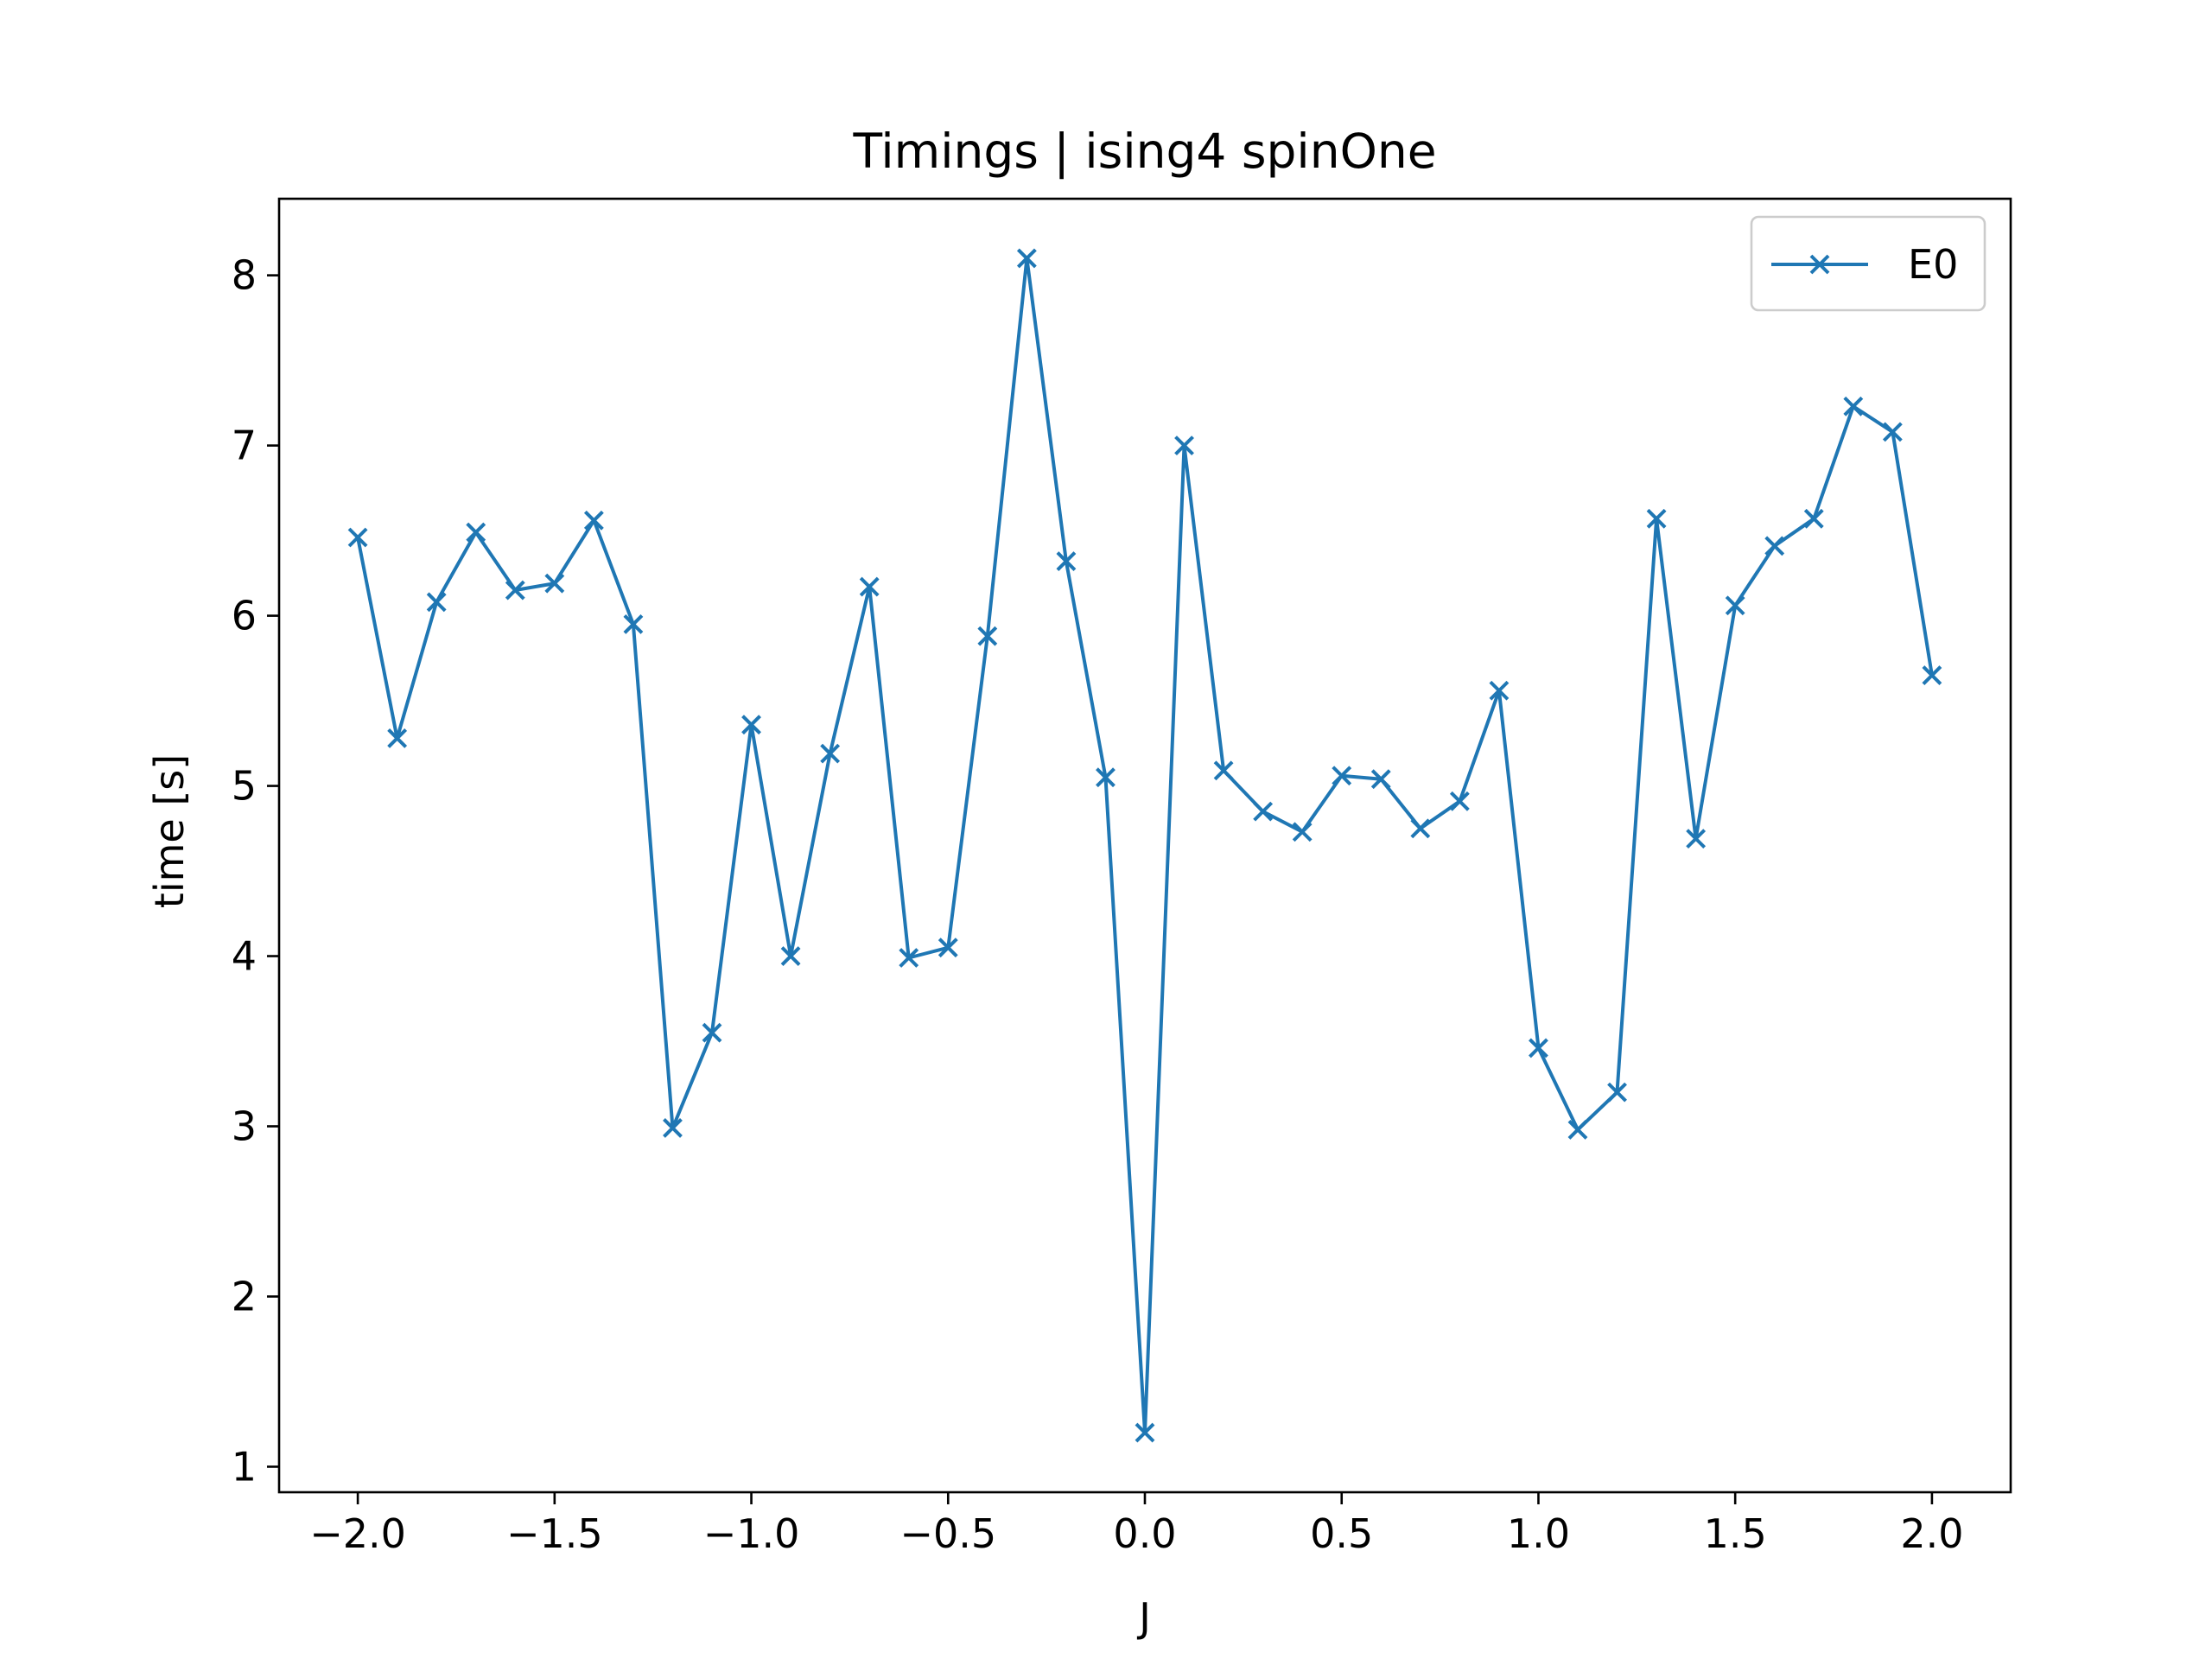 This screenshot has width=2212, height=1659. What do you see at coordinates (255, 871) in the screenshot?
I see `y-axis-ticks: 1 2 3 4 5 6 7 8` at bounding box center [255, 871].